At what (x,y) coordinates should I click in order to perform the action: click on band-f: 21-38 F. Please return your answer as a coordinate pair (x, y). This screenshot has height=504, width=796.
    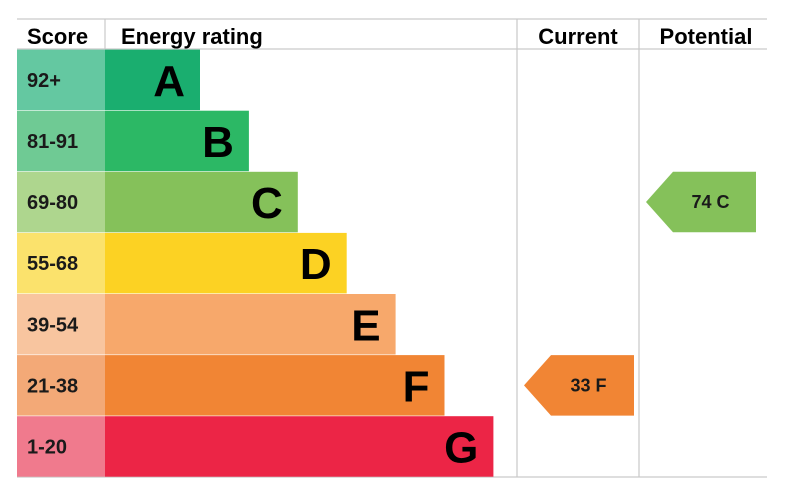
    Looking at the image, I should click on (231, 385).